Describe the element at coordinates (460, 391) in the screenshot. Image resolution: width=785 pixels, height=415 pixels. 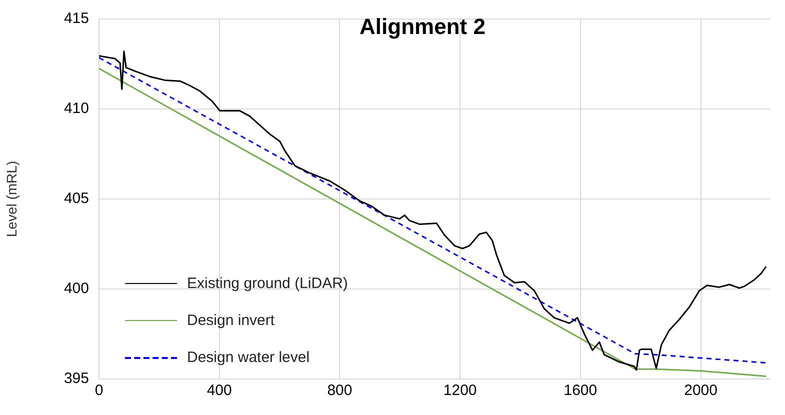
I see `x-tick-label: 1200` at that location.